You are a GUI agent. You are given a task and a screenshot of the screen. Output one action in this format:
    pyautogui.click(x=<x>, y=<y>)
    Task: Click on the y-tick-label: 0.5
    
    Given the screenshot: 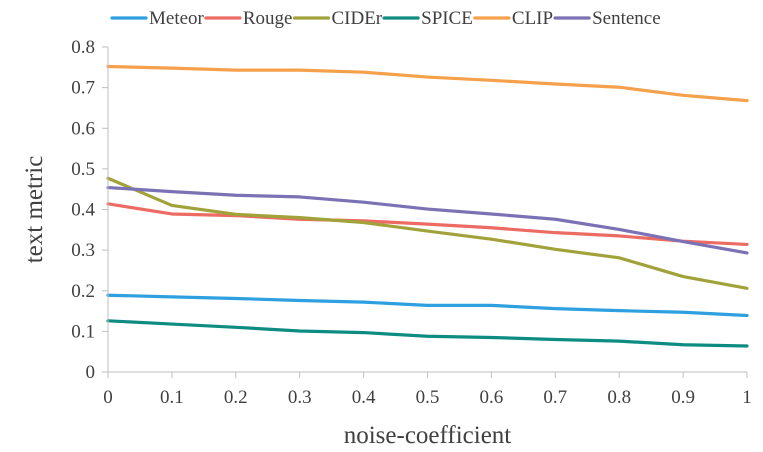 What is the action you would take?
    pyautogui.click(x=83, y=169)
    